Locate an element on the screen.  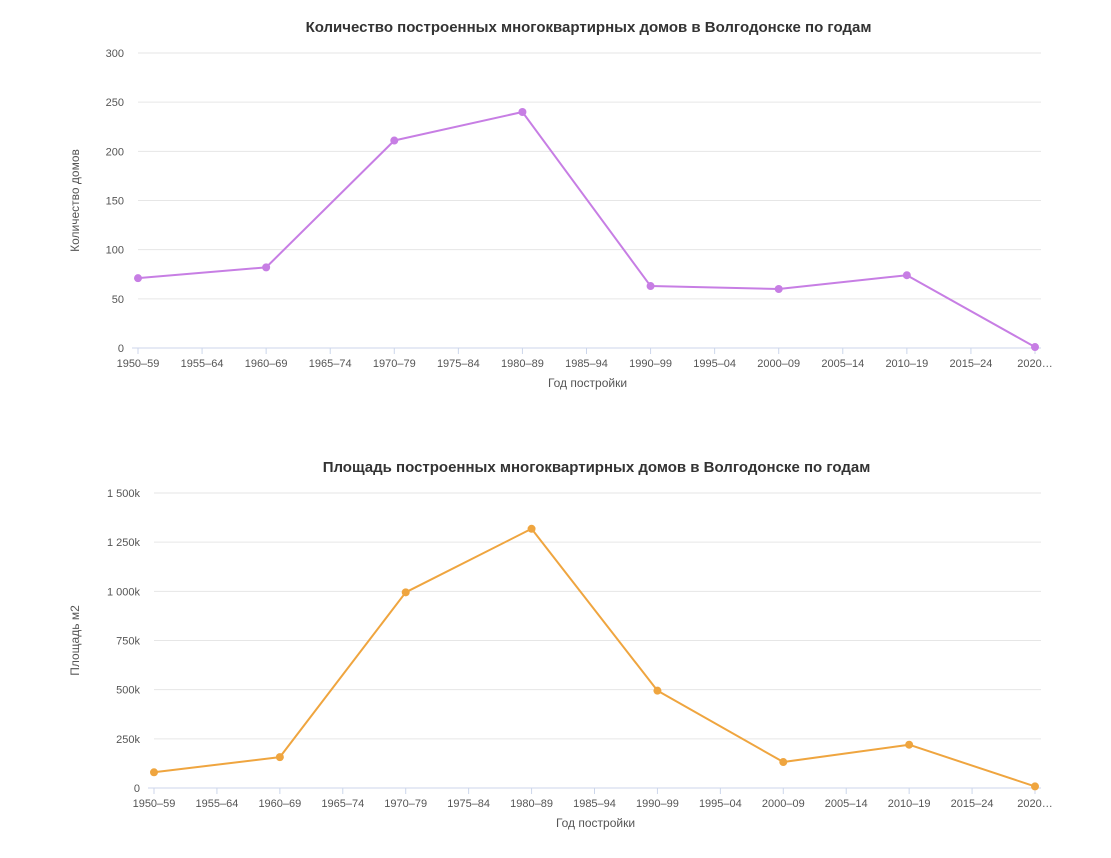
count-xtick-label: 2010–19 is located at coordinates (906, 364).